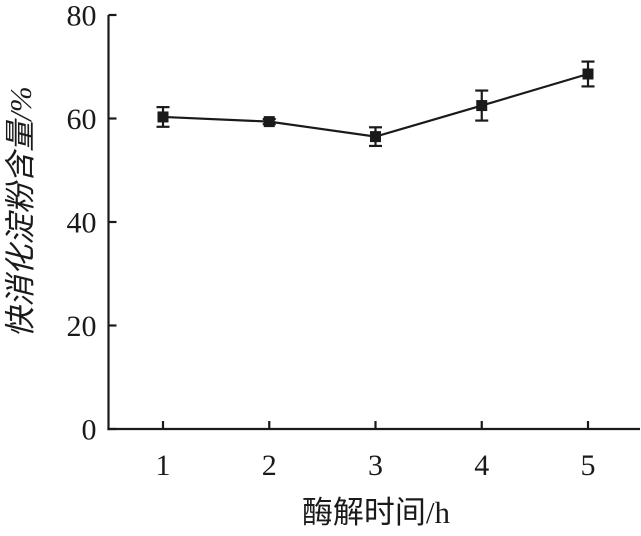 The image size is (641, 536). I want to click on y-tick-label: 20, so click(82, 326).